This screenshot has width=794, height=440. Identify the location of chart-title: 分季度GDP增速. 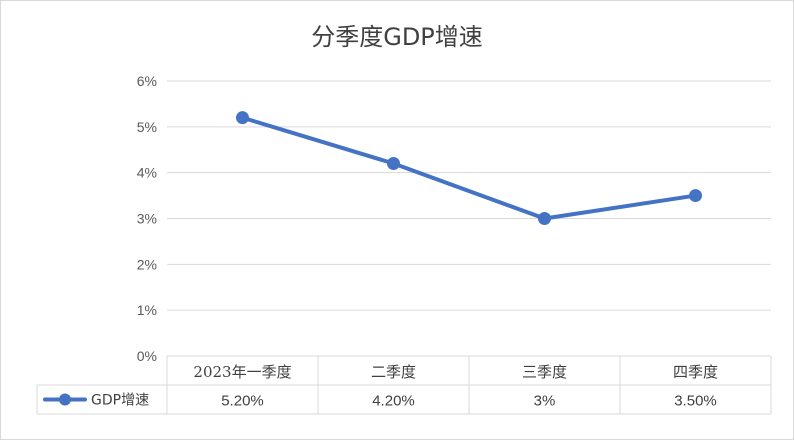
(397, 37).